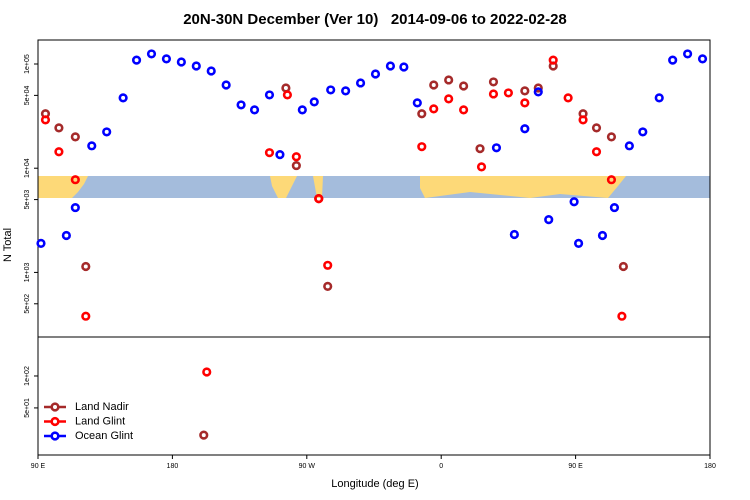  I want to click on legend-label: Land Glint, so click(100, 421).